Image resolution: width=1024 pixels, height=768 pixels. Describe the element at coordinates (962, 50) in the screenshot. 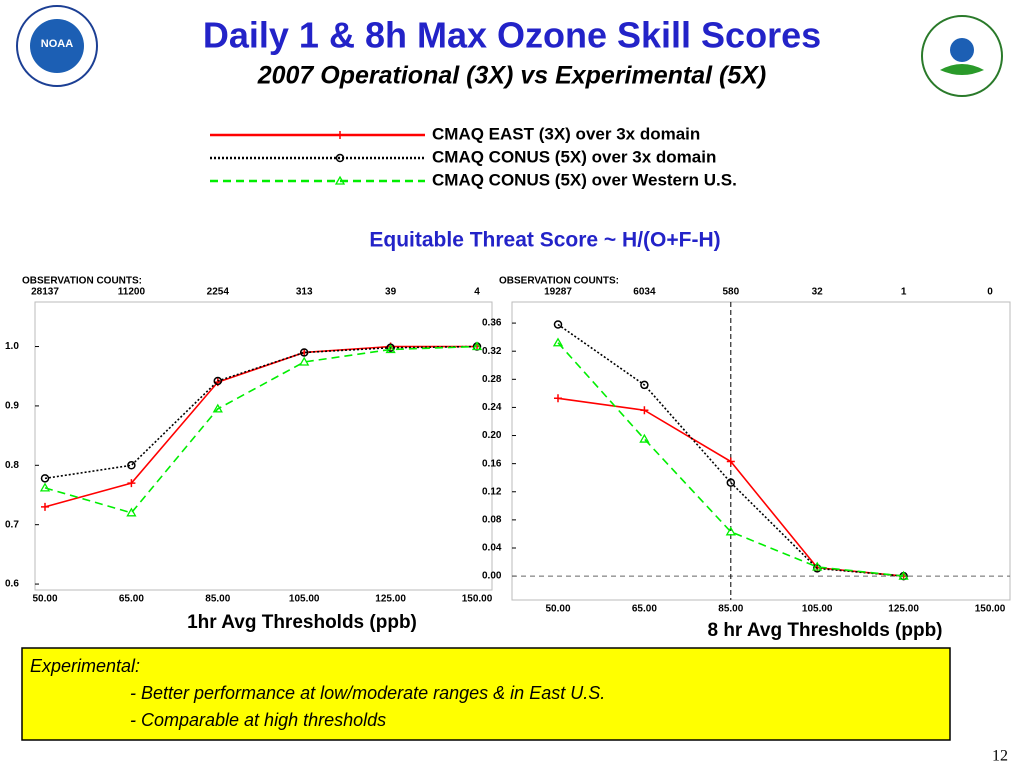

I see `logo-flower` at that location.